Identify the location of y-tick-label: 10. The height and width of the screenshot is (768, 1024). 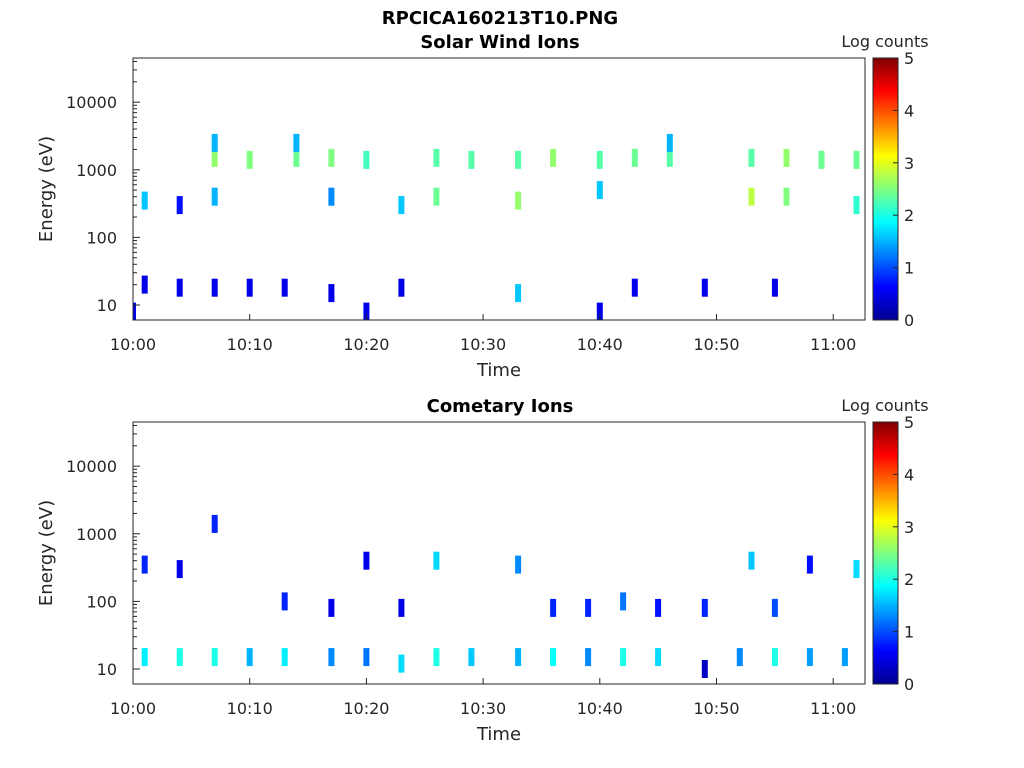
(107, 669).